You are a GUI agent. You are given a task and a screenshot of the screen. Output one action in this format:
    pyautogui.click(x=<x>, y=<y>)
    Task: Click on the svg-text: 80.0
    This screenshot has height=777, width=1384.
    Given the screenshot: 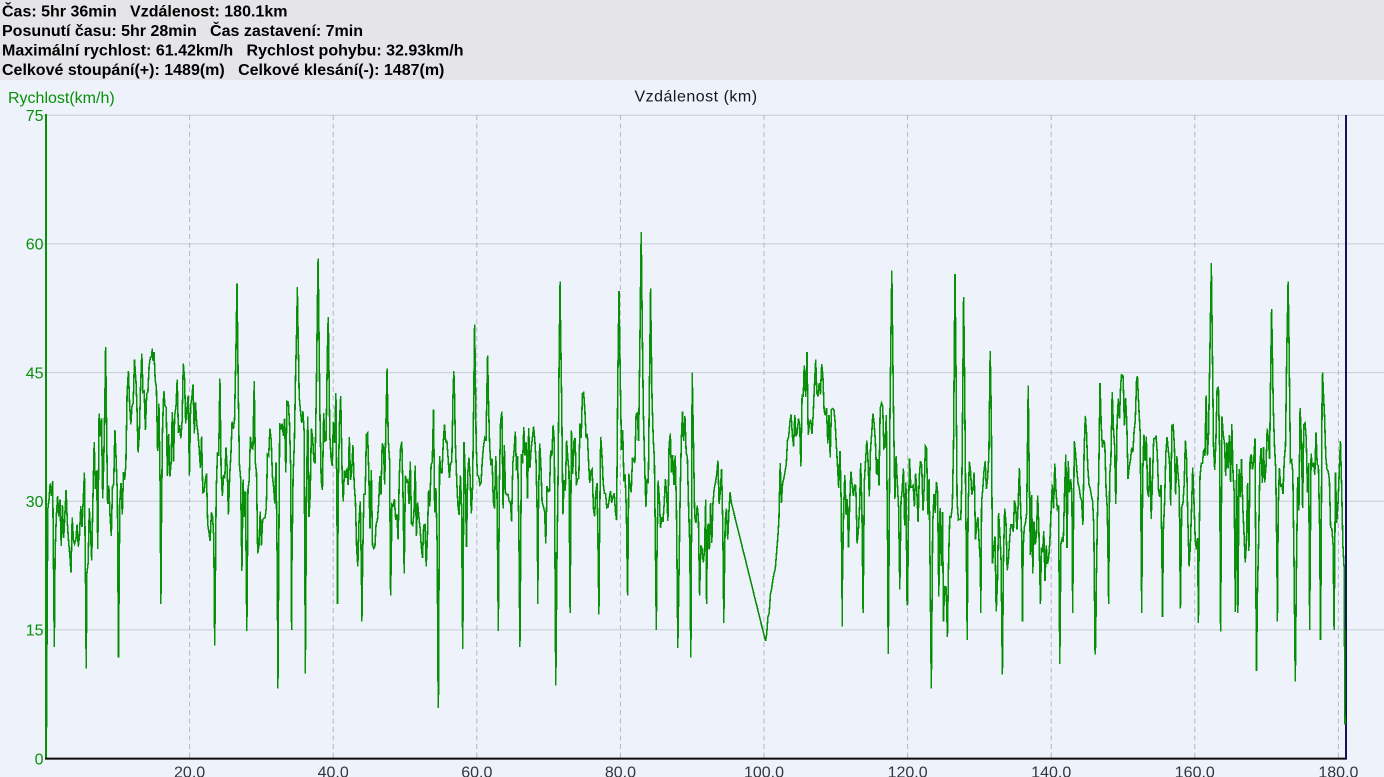 What is the action you would take?
    pyautogui.click(x=620, y=771)
    